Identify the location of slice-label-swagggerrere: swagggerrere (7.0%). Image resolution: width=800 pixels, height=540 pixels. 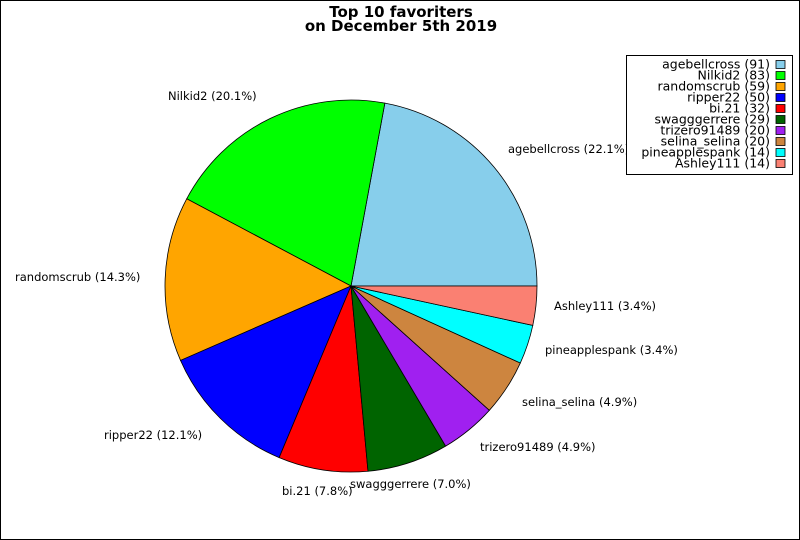
(410, 484).